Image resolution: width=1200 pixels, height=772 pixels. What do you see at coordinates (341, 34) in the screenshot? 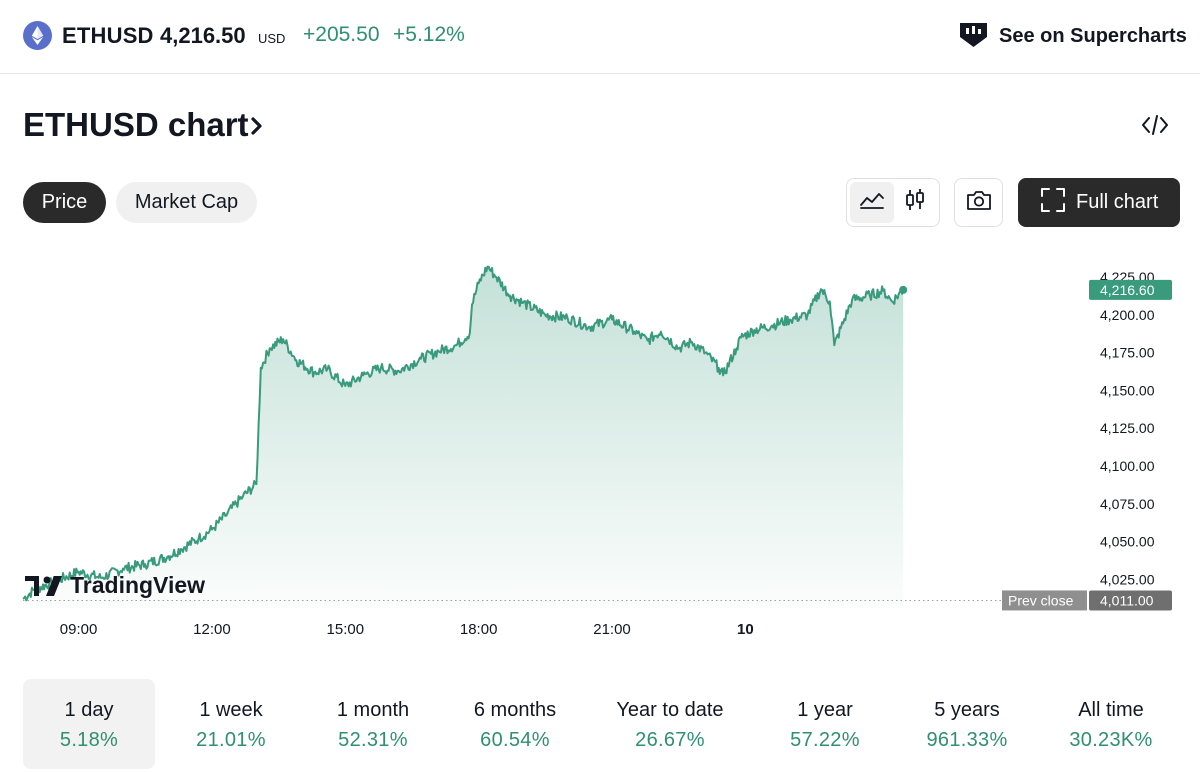
I see `price-change: +205.50` at bounding box center [341, 34].